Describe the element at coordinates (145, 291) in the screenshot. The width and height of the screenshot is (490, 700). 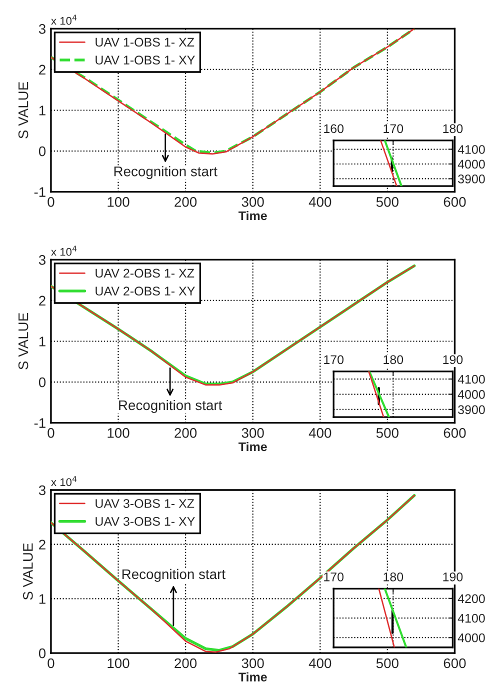
I see `legend-label: UAV 2-OBS 1- XY` at that location.